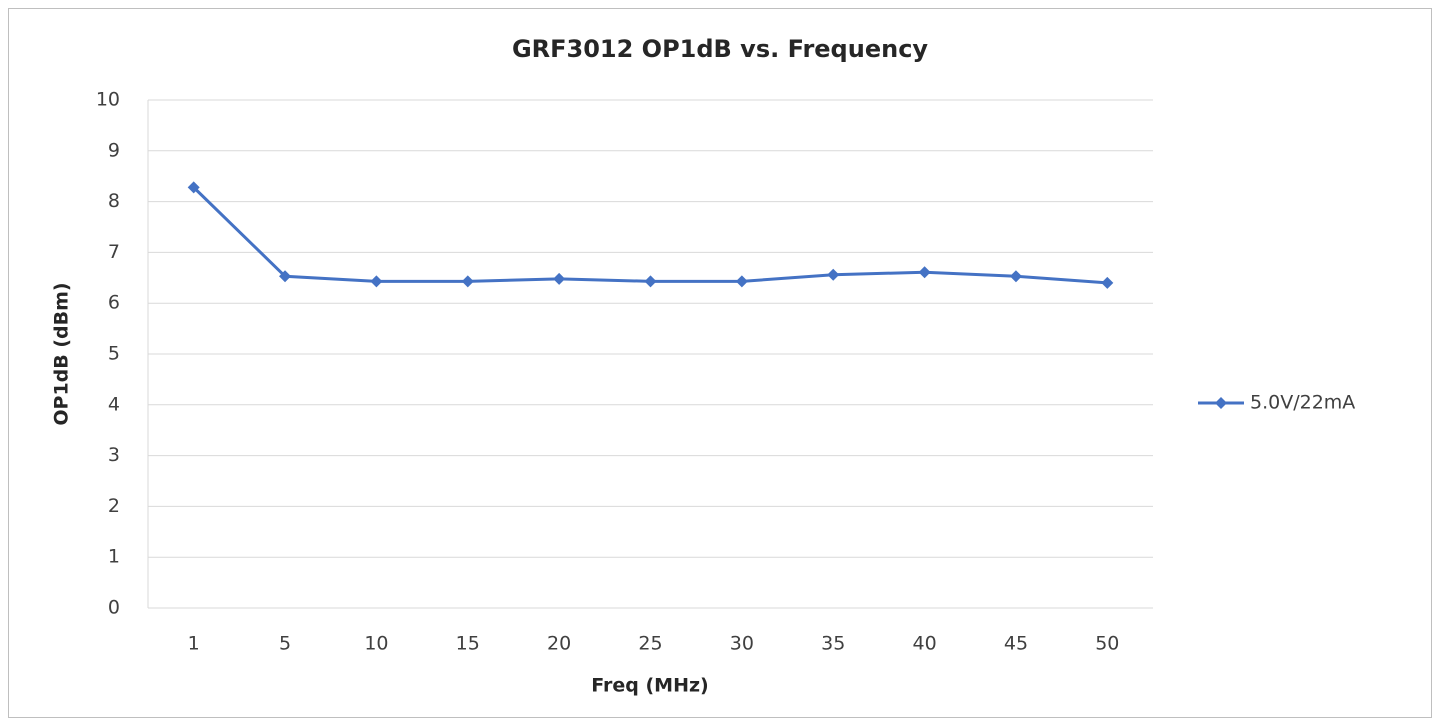 This screenshot has height=726, width=1440. I want to click on x-tick-label: 35, so click(833, 644).